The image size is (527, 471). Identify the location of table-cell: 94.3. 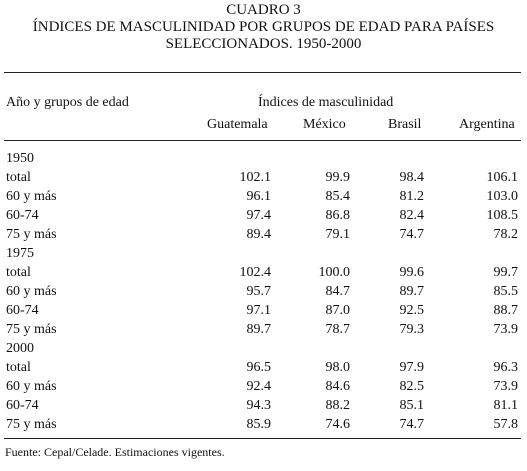
(259, 405).